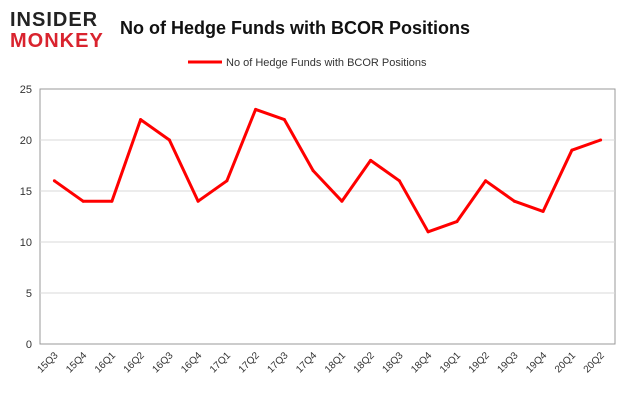 Image resolution: width=635 pixels, height=405 pixels. What do you see at coordinates (26, 141) in the screenshot?
I see `y-tick-label: 20` at bounding box center [26, 141].